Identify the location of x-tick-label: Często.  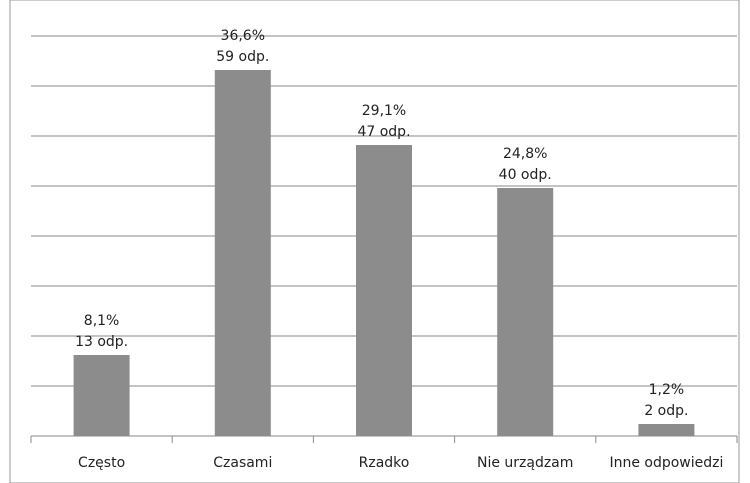
(101, 463).